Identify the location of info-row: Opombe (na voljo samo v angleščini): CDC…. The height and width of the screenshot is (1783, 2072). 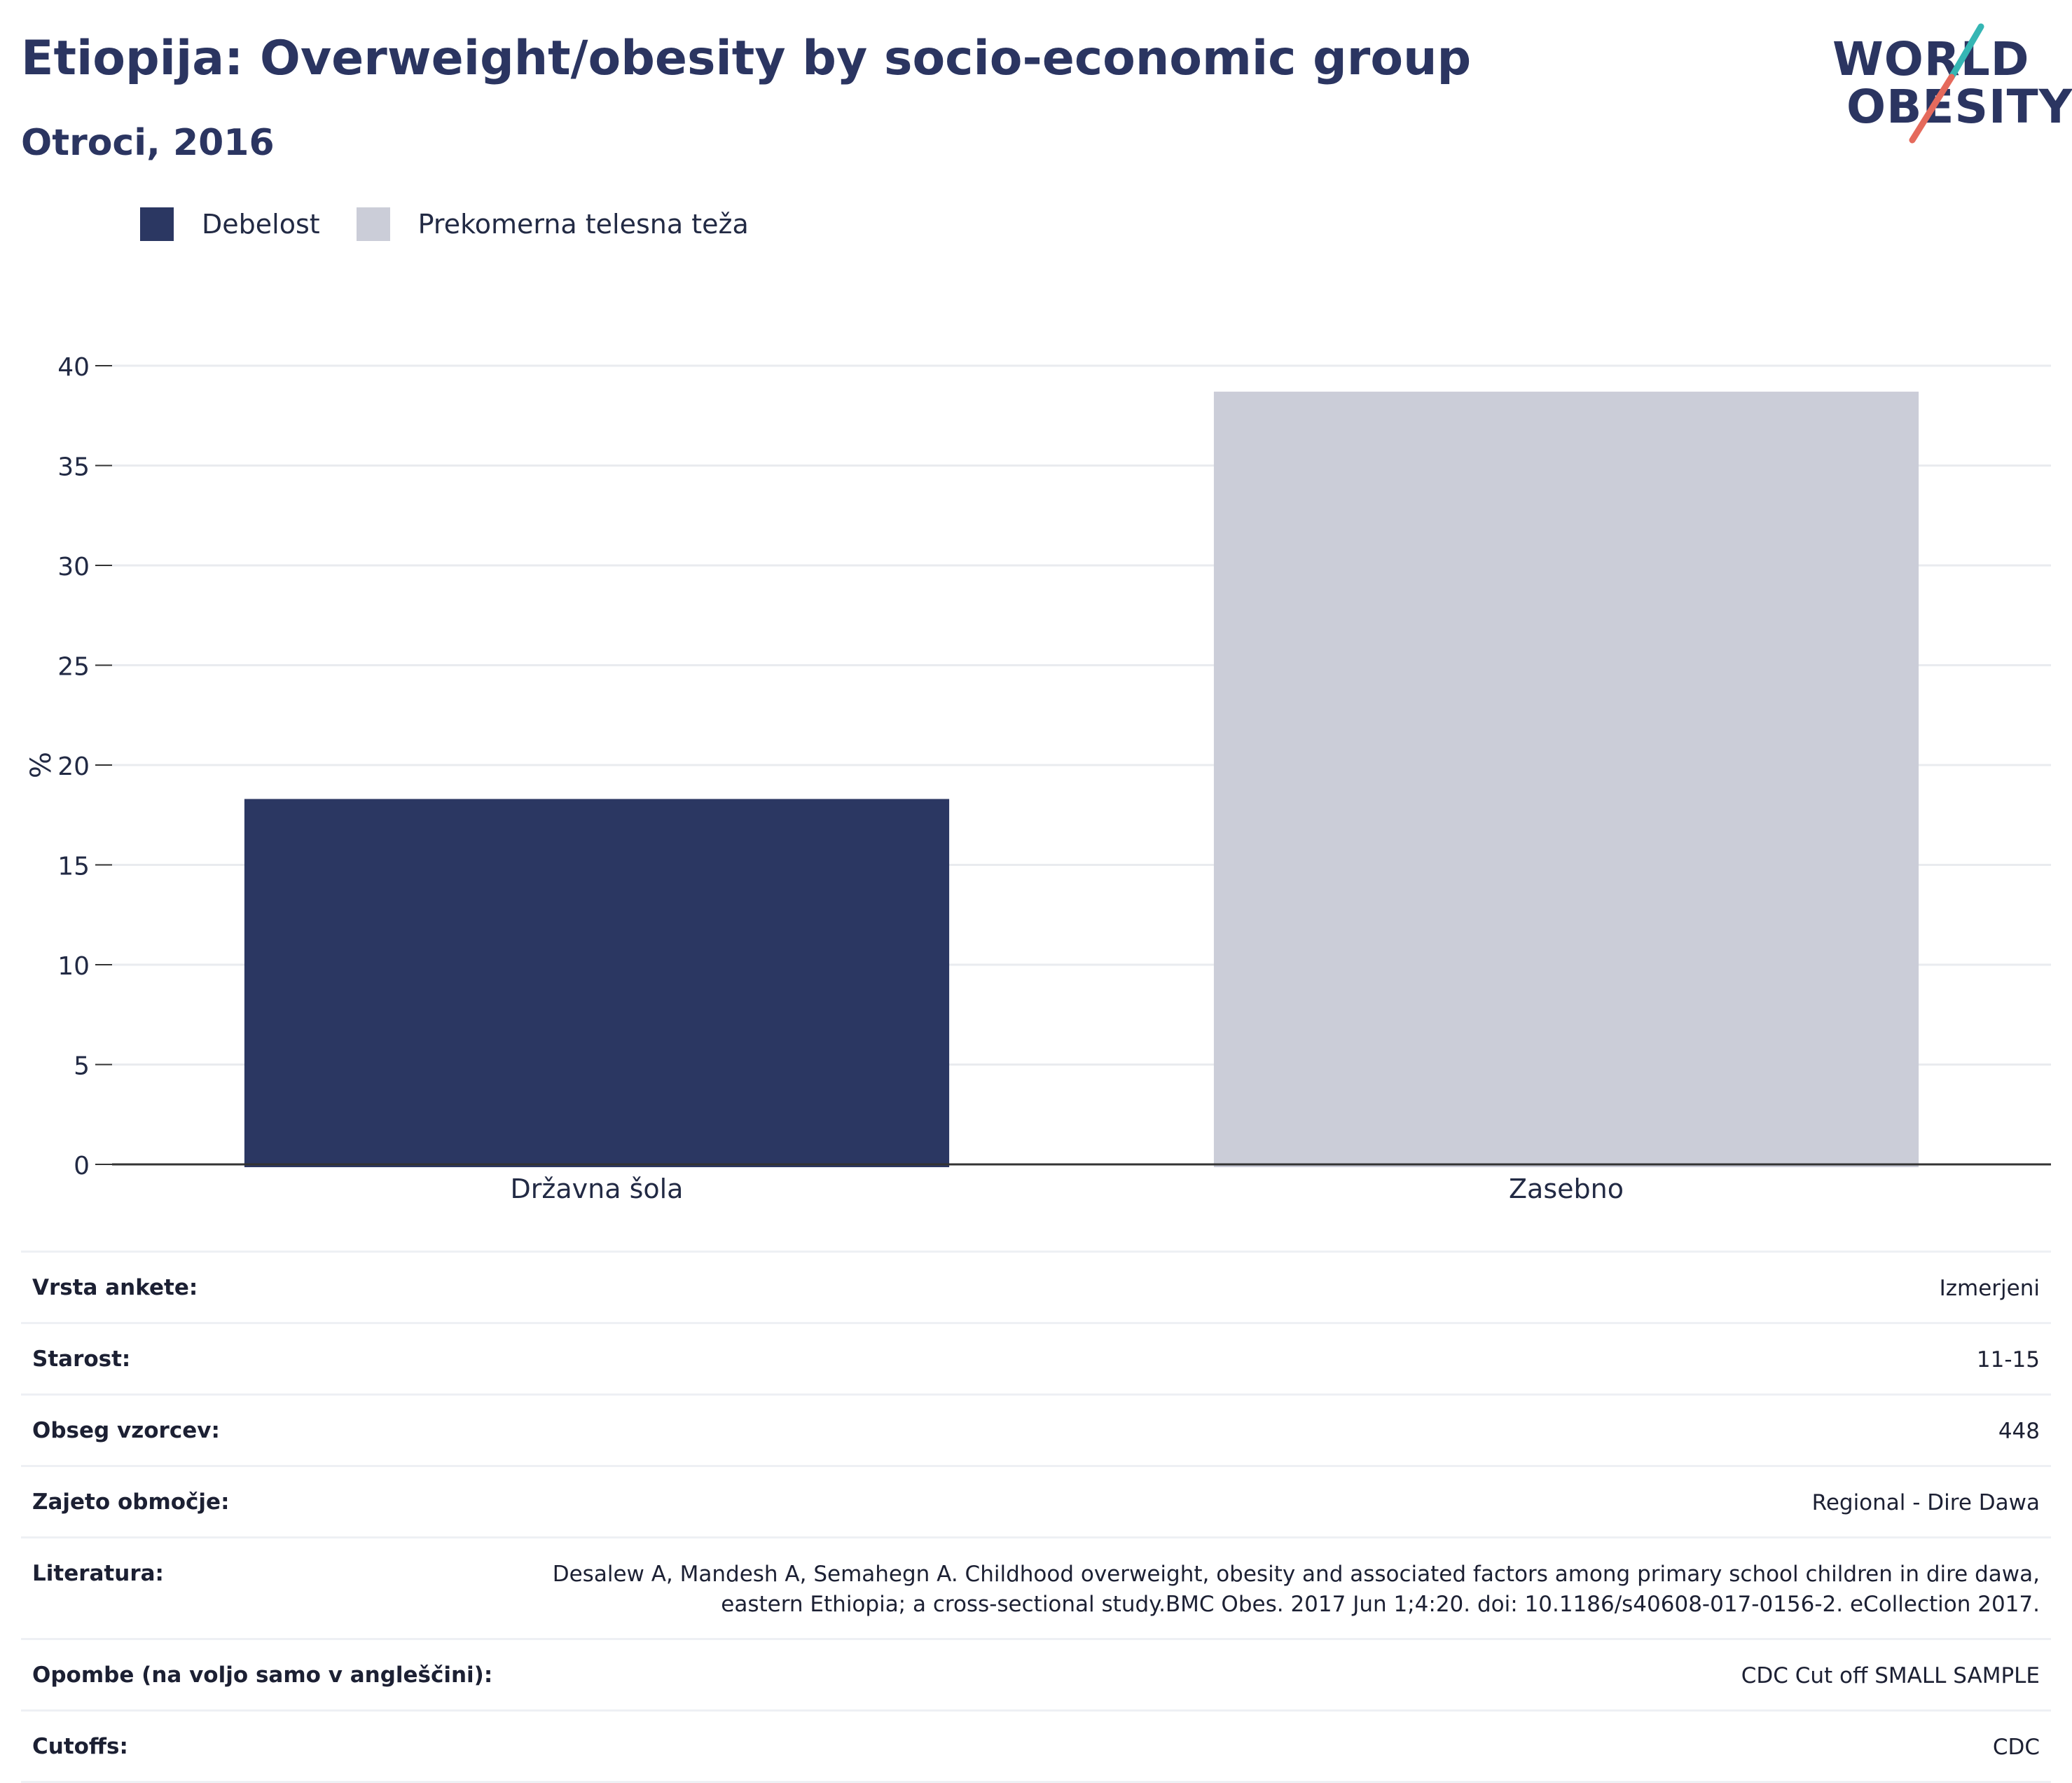
(1036, 1676).